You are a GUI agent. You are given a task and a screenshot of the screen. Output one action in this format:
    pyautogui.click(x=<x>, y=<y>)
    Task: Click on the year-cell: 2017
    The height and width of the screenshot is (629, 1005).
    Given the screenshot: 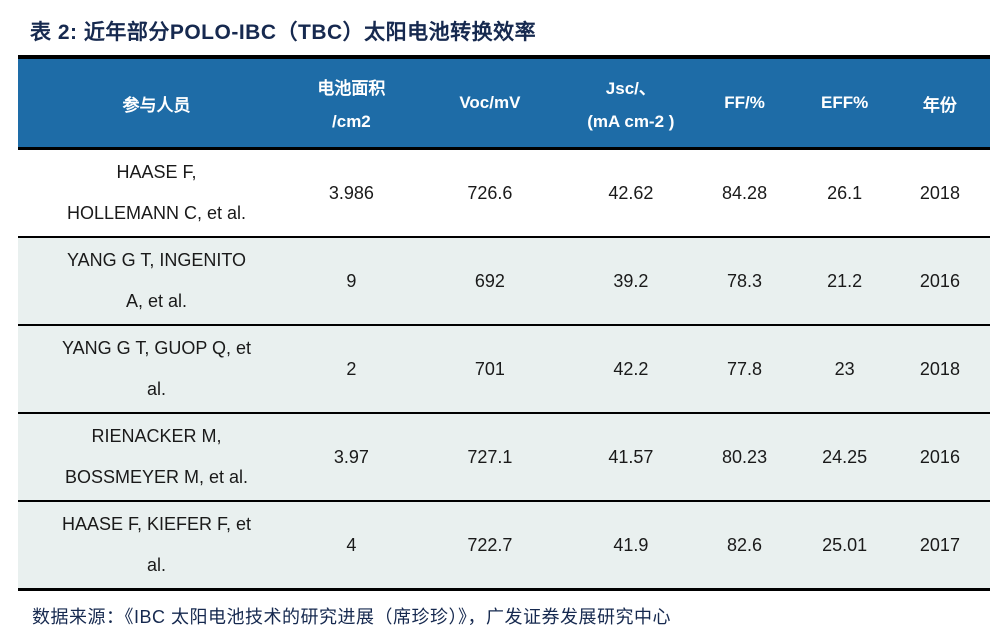 What is the action you would take?
    pyautogui.click(x=939, y=545)
    